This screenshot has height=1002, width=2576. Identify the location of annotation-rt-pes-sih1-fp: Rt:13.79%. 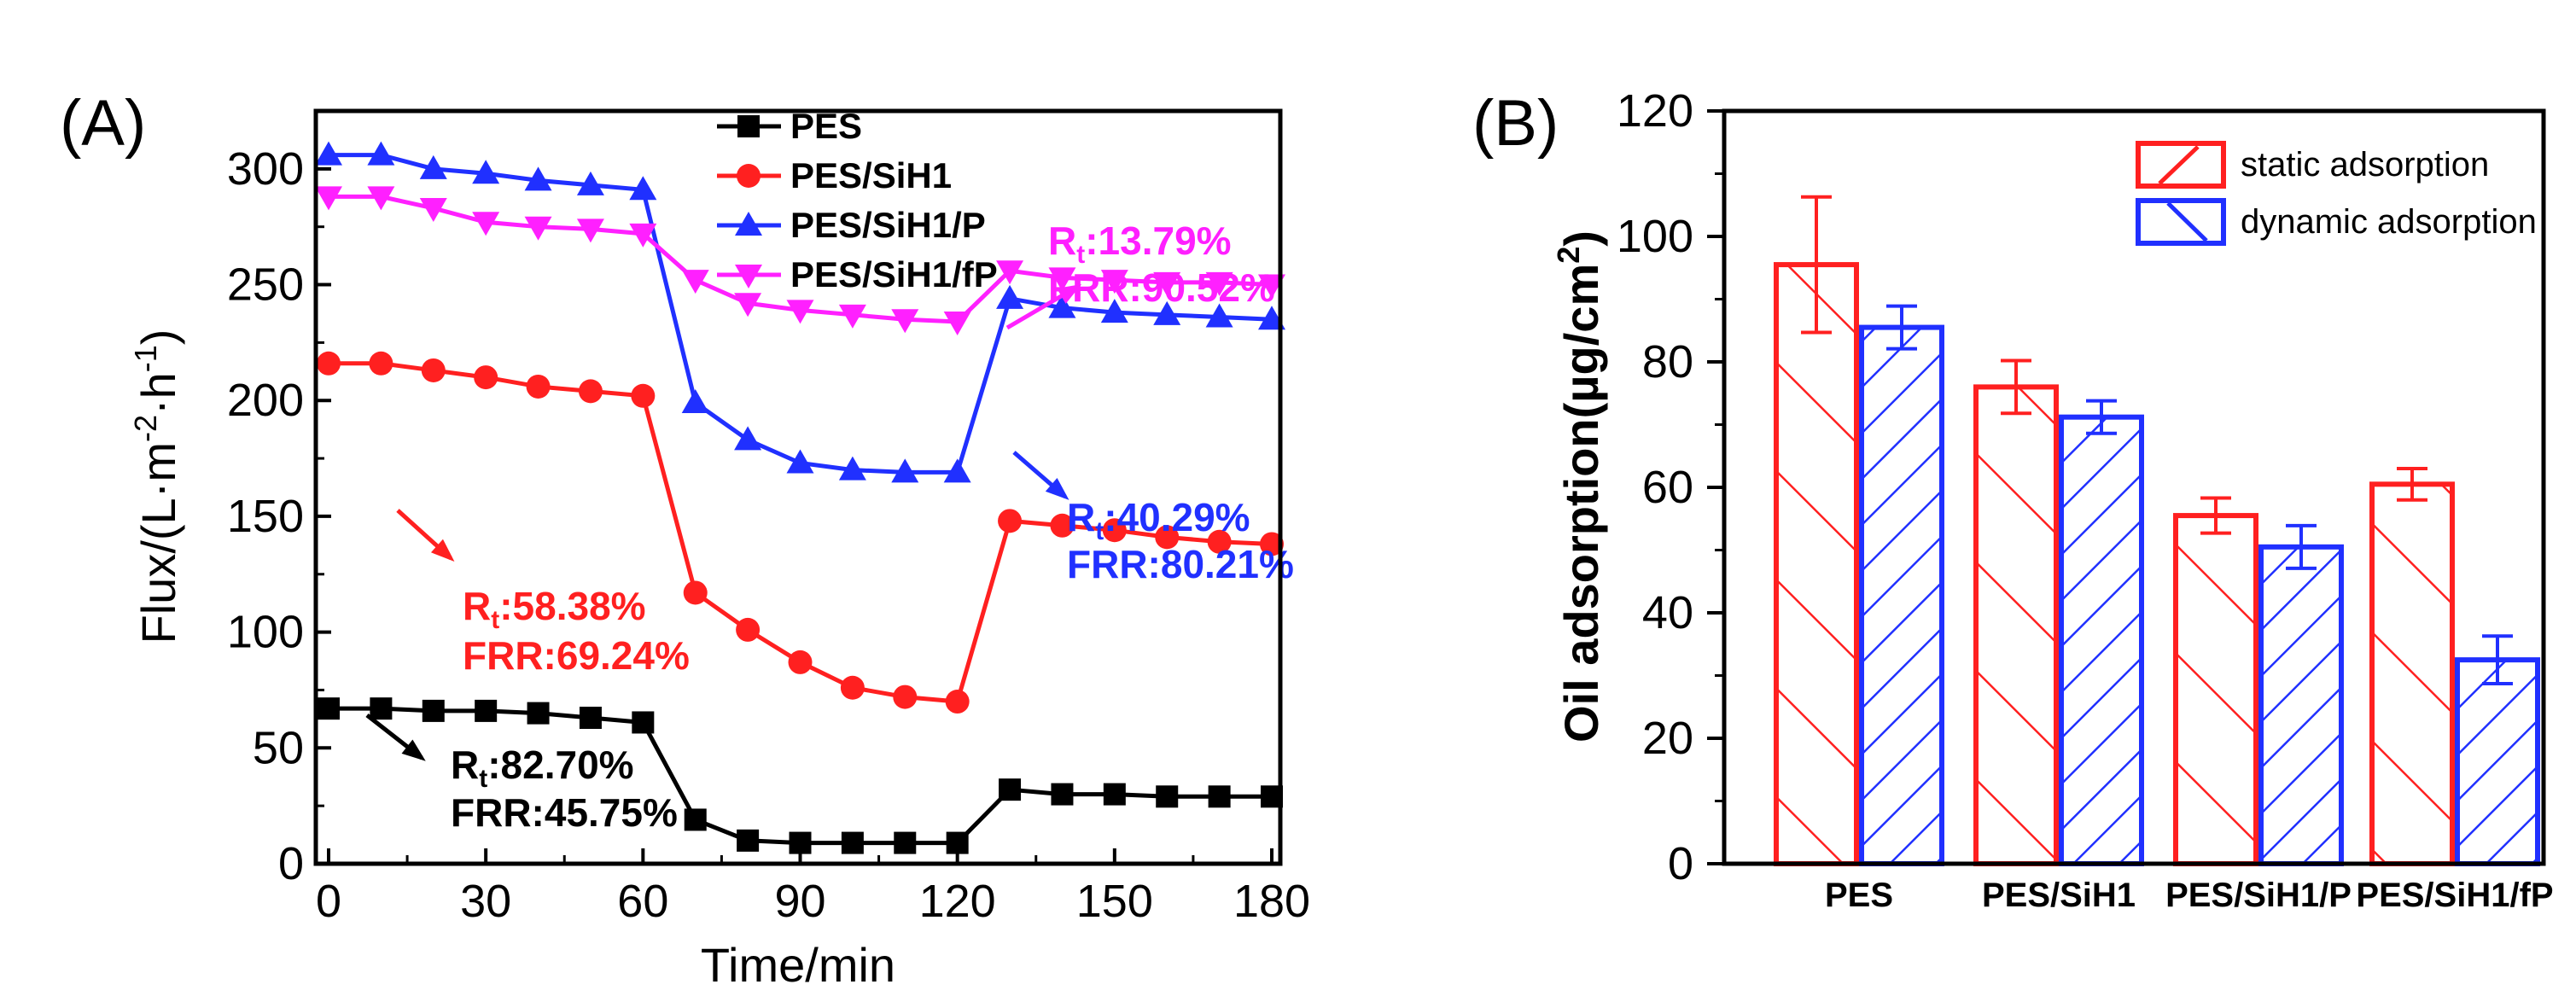
(1140, 243).